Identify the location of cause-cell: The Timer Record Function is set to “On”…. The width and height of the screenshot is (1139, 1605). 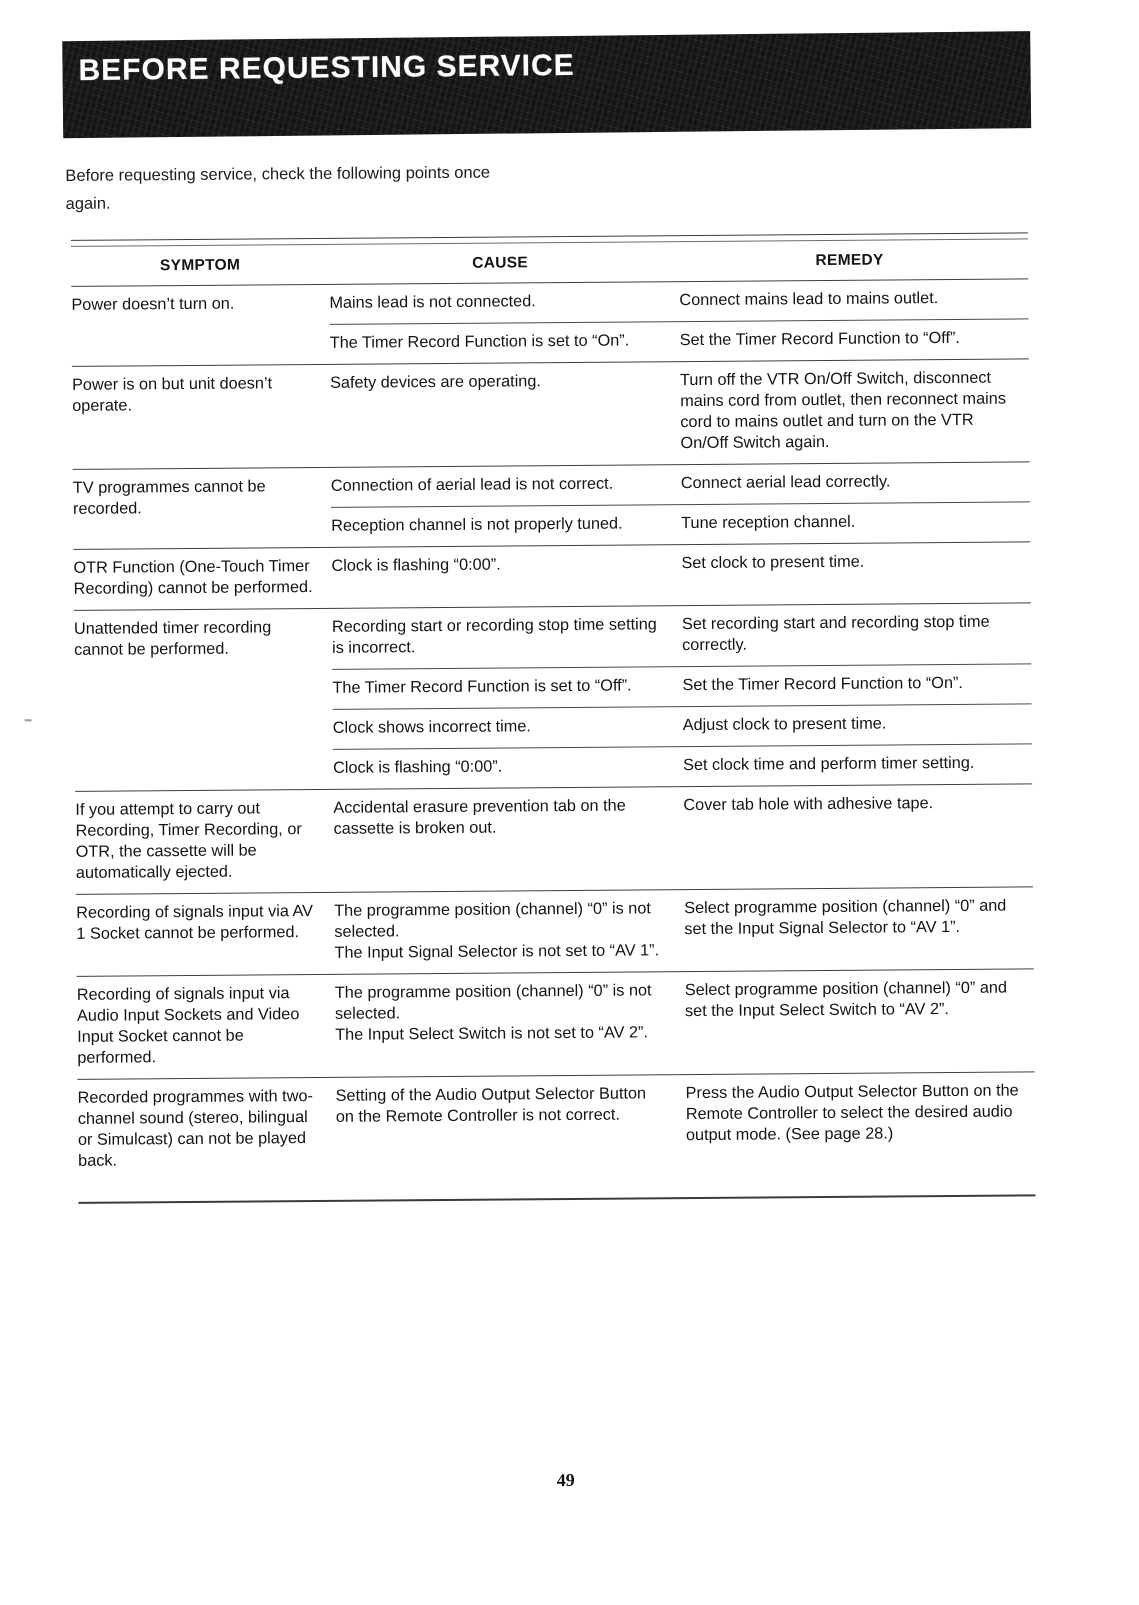
(501, 343).